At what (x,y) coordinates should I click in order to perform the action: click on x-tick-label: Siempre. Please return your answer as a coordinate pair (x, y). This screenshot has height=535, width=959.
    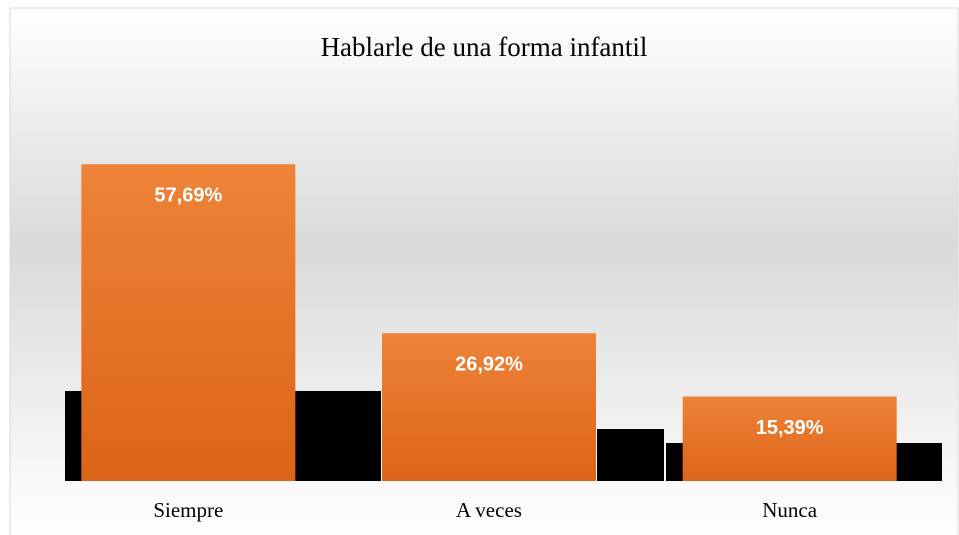
    Looking at the image, I should click on (188, 510).